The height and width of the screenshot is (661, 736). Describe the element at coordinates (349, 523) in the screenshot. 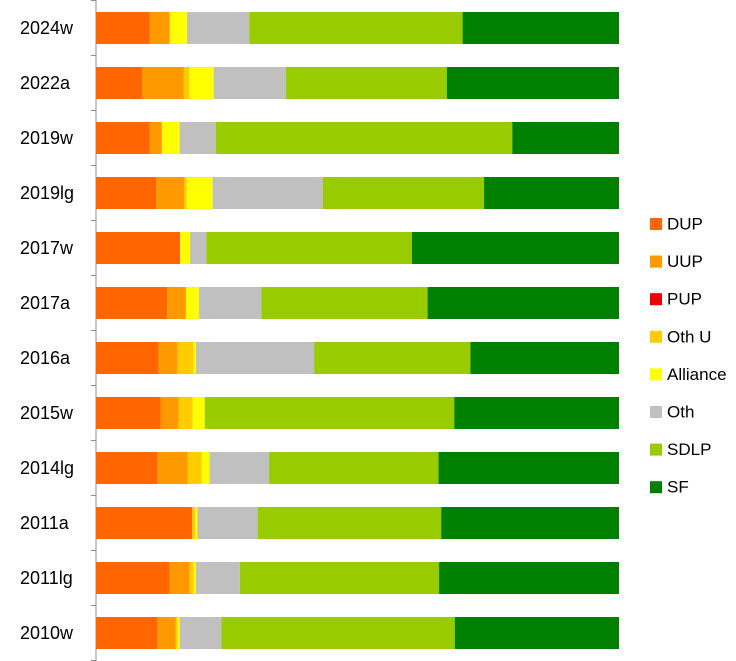

I see `bar-segment-sdlp-2011a` at that location.